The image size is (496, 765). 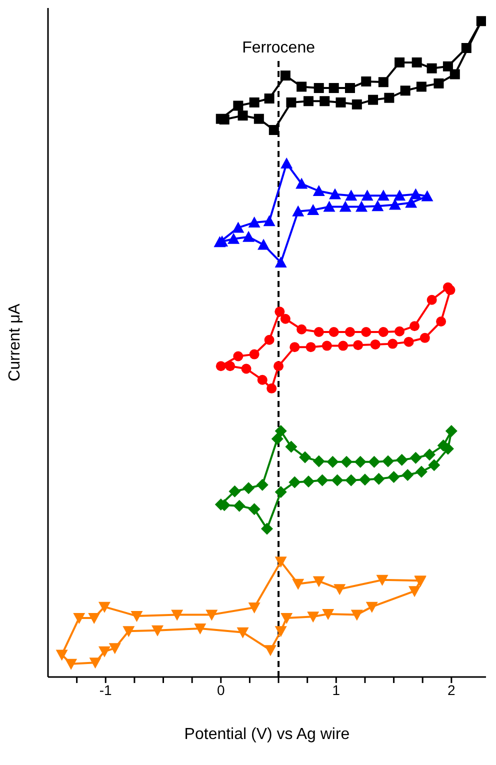 What do you see at coordinates (452, 690) in the screenshot?
I see `x-tick-label: 2` at bounding box center [452, 690].